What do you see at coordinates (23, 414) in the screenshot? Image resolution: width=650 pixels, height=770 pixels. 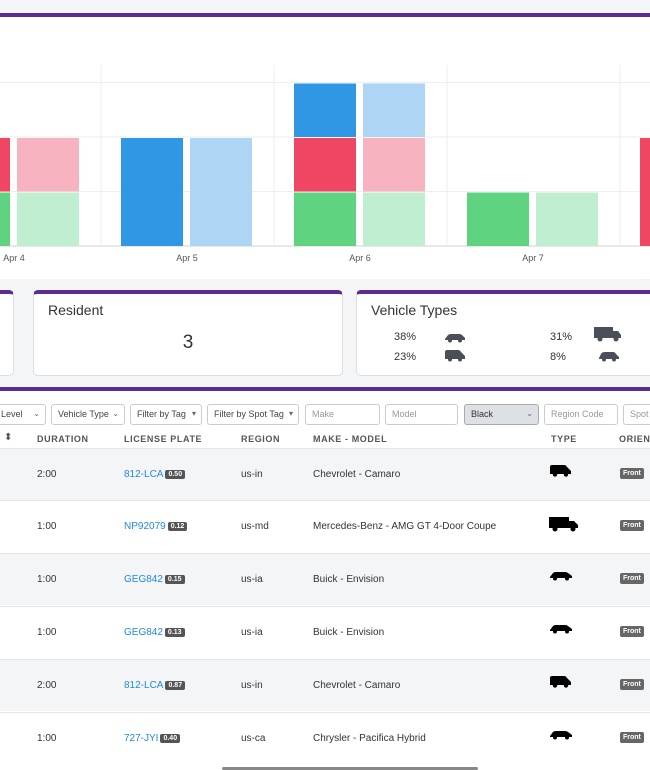 I see `level-filter: Level ⌄` at bounding box center [23, 414].